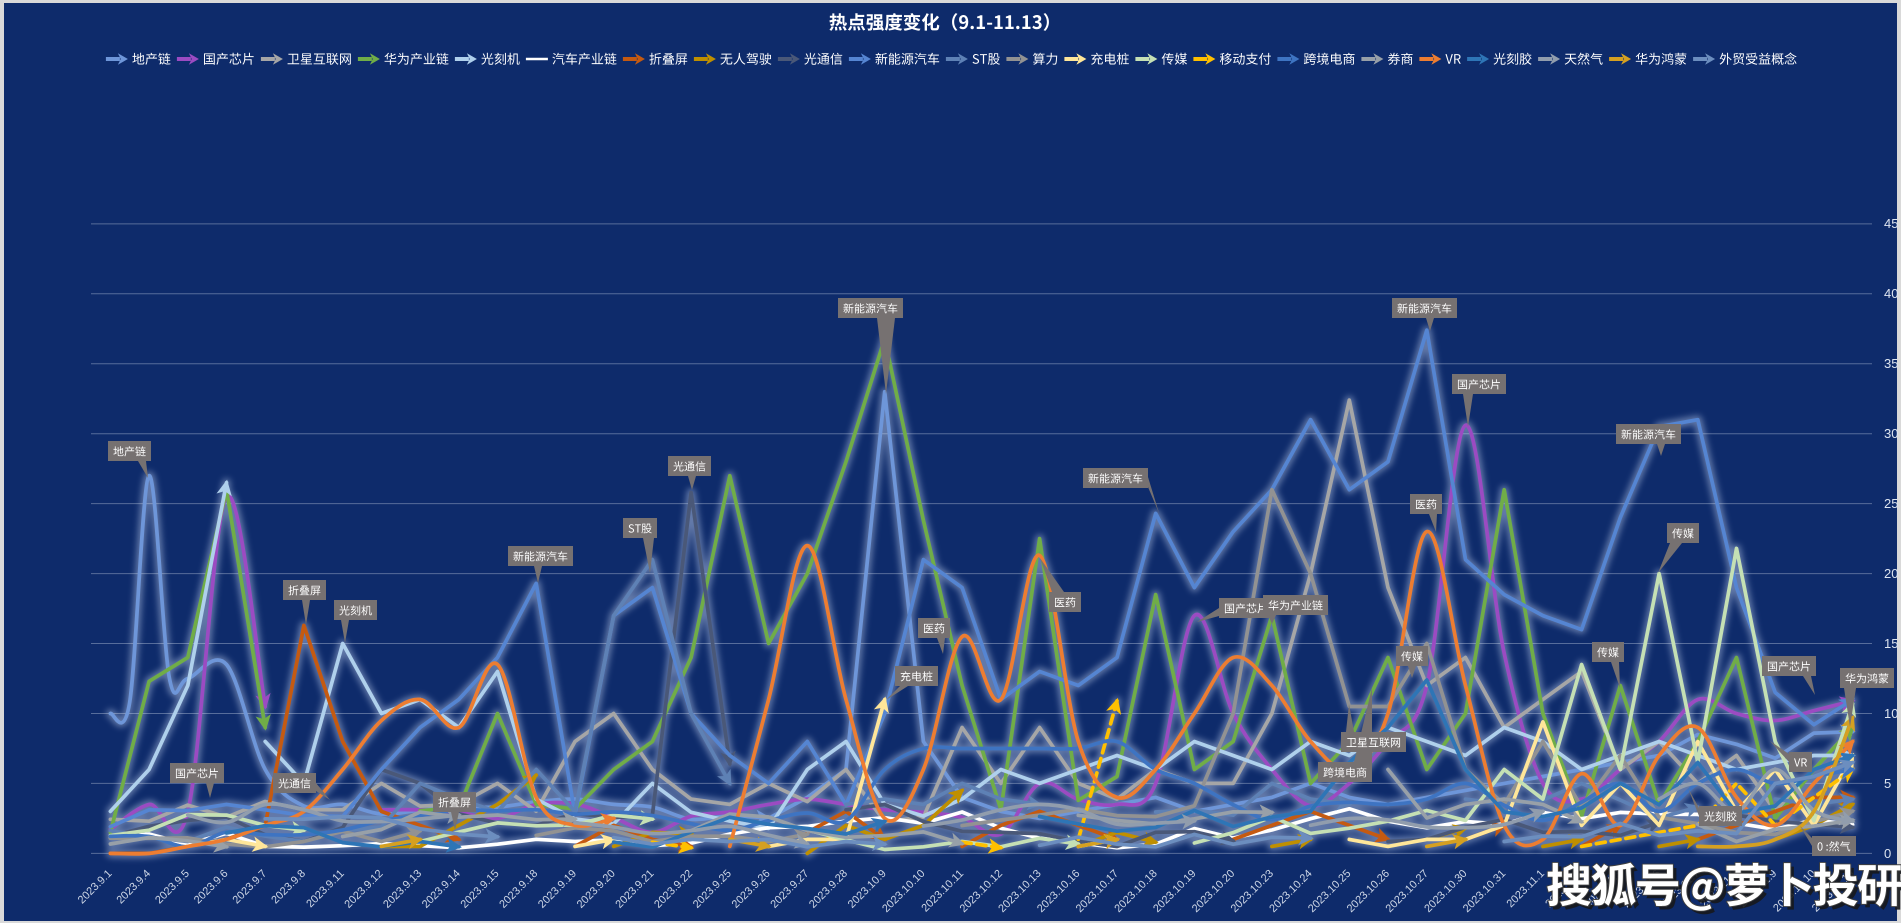  What do you see at coordinates (1891, 503) in the screenshot?
I see `svg-text: 25` at bounding box center [1891, 503].